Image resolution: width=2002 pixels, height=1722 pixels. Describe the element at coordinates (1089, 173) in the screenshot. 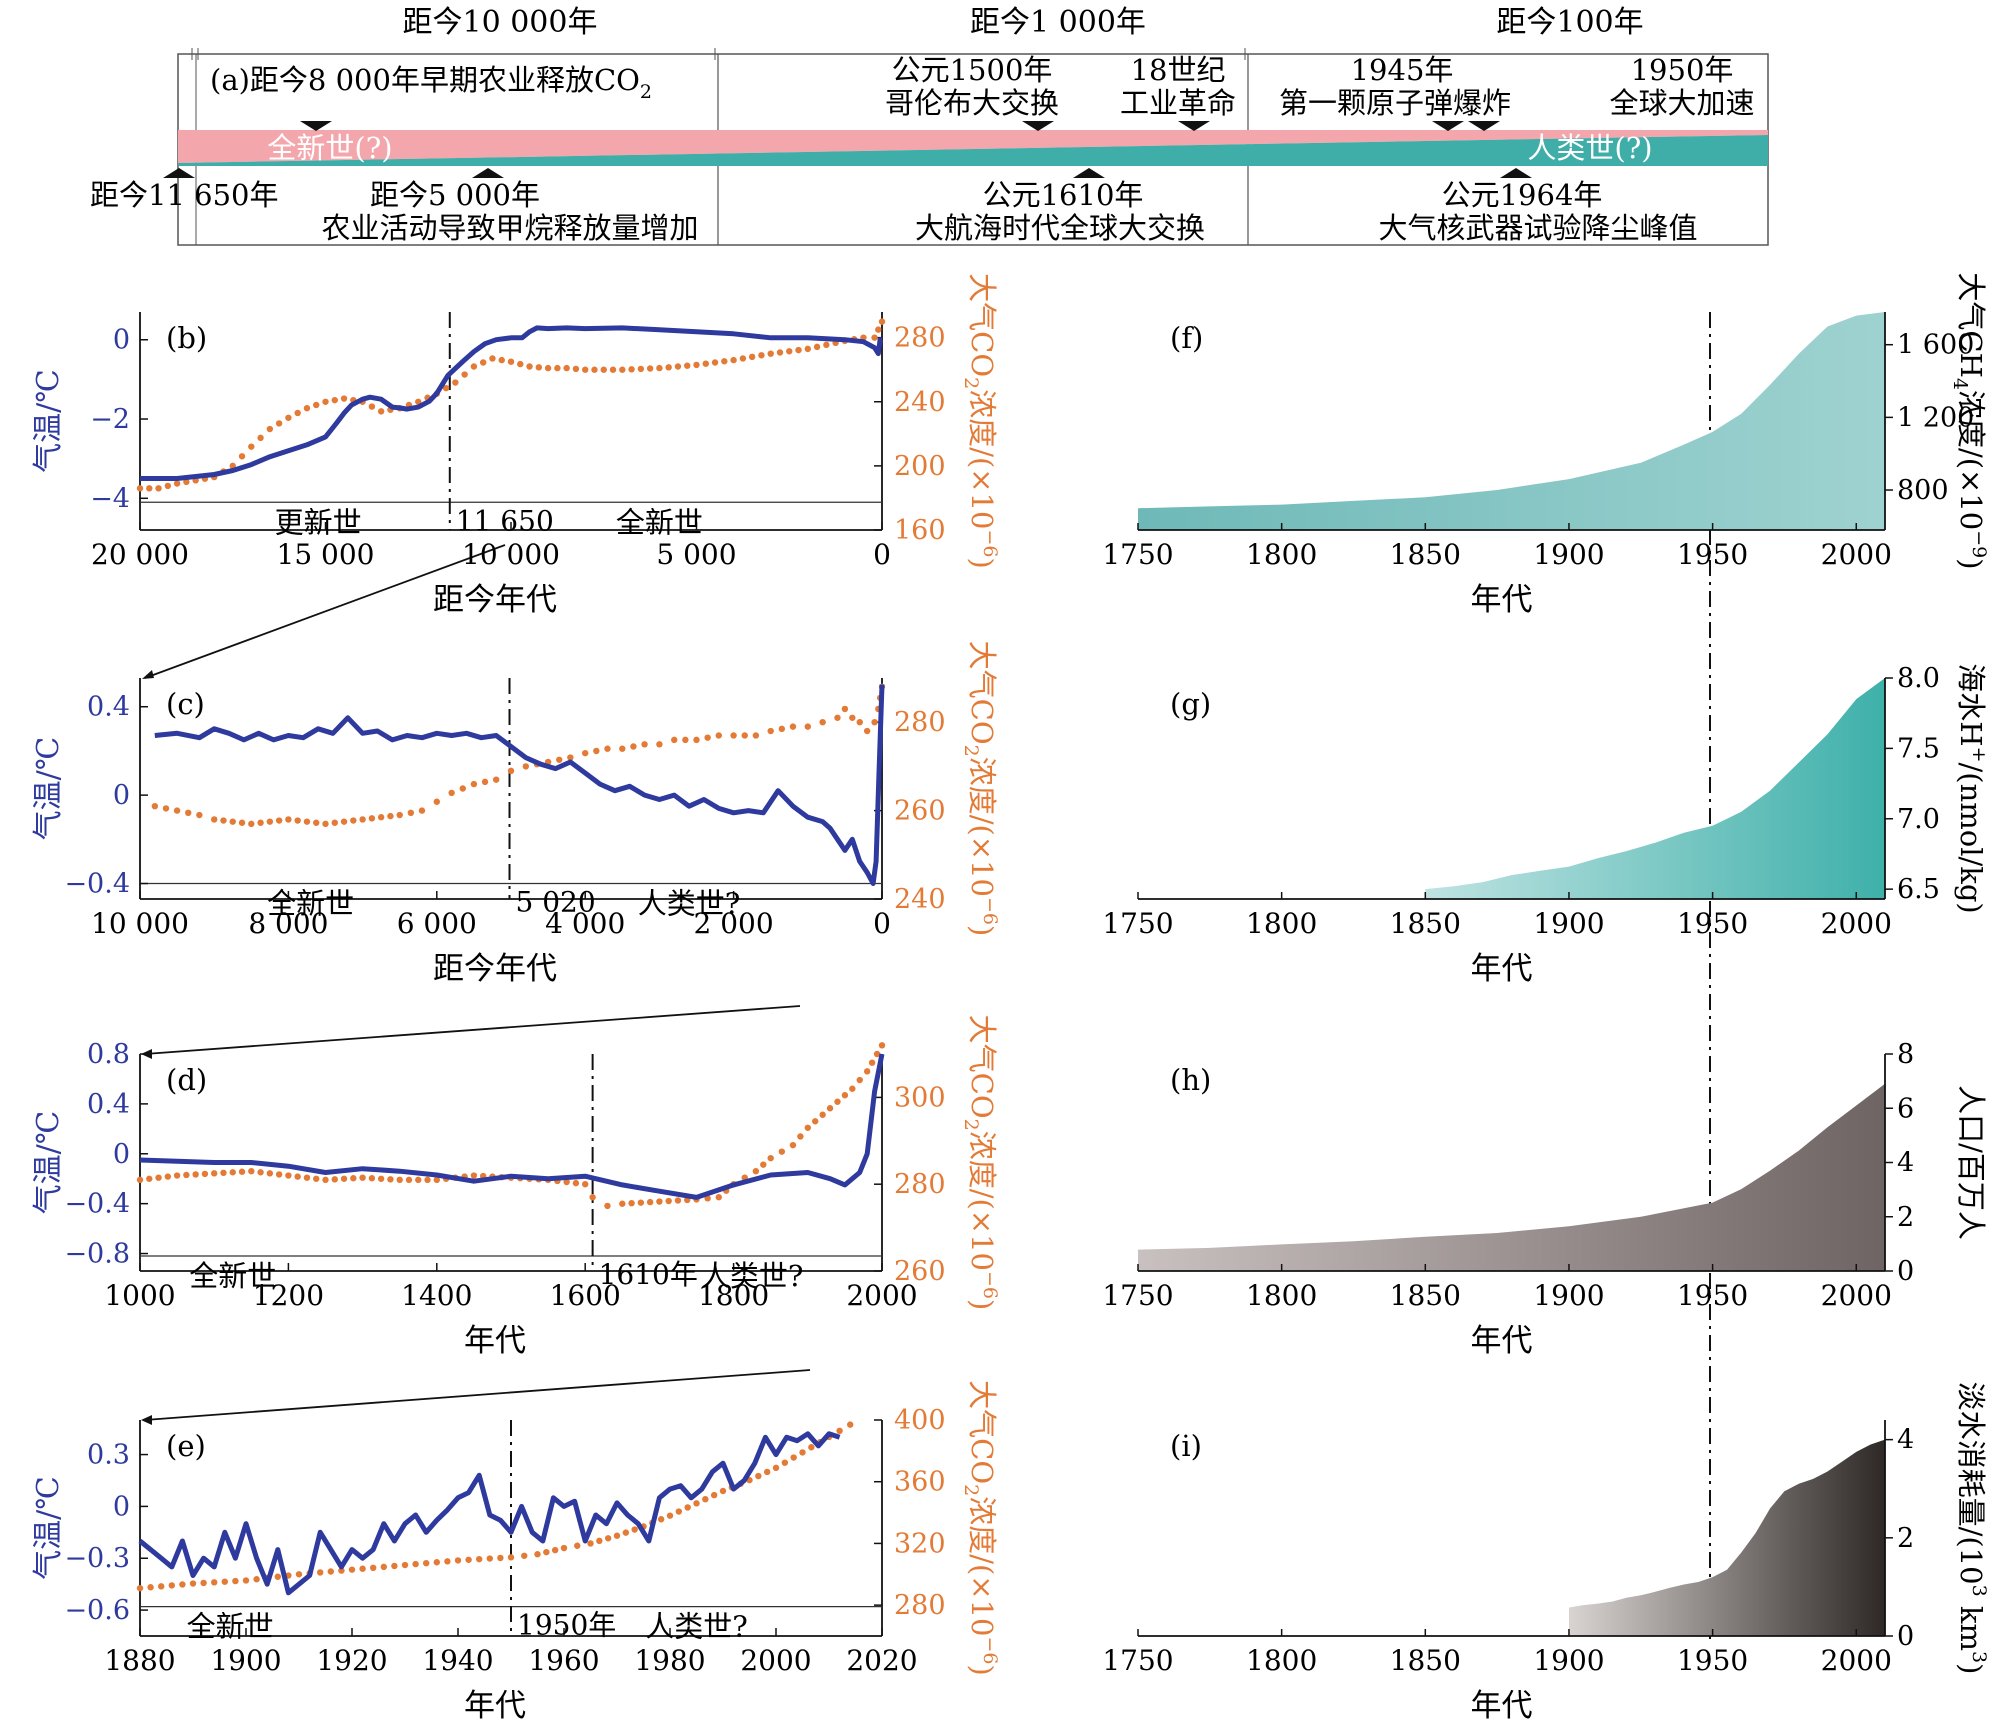

I see `event-y1610-marker` at that location.